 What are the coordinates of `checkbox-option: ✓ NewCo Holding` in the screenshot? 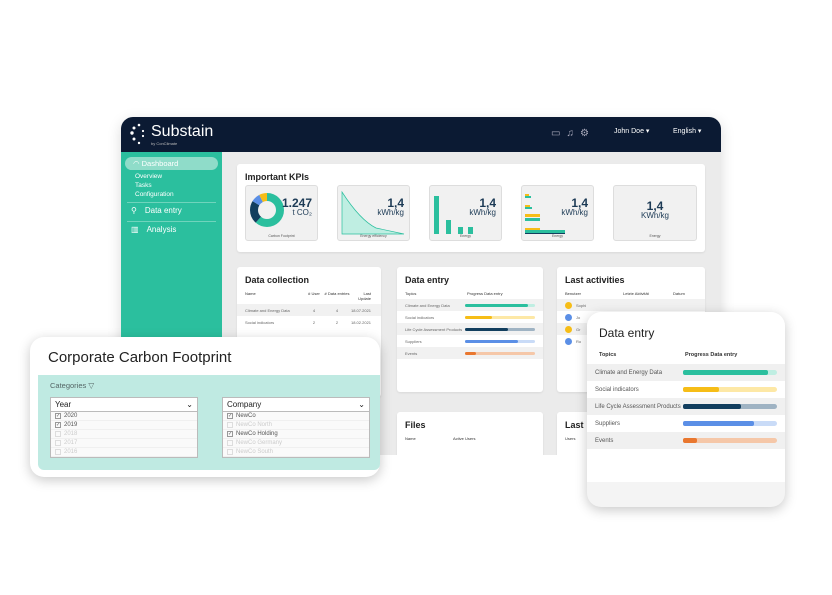 It's located at (296, 434).